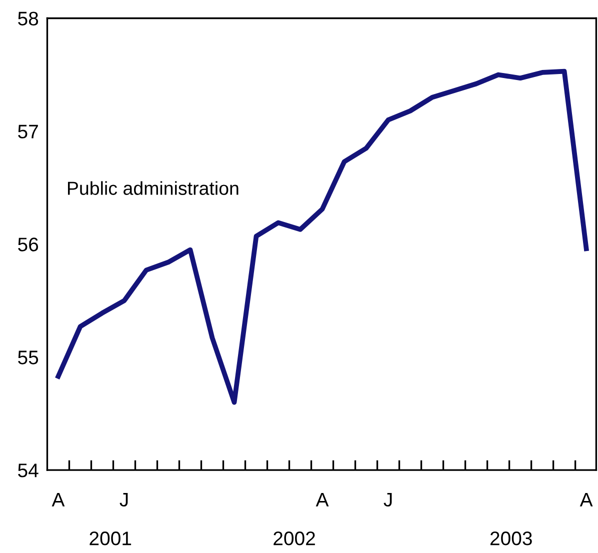 This screenshot has height=553, width=598. What do you see at coordinates (28, 357) in the screenshot?
I see `y-tick-label: 55` at bounding box center [28, 357].